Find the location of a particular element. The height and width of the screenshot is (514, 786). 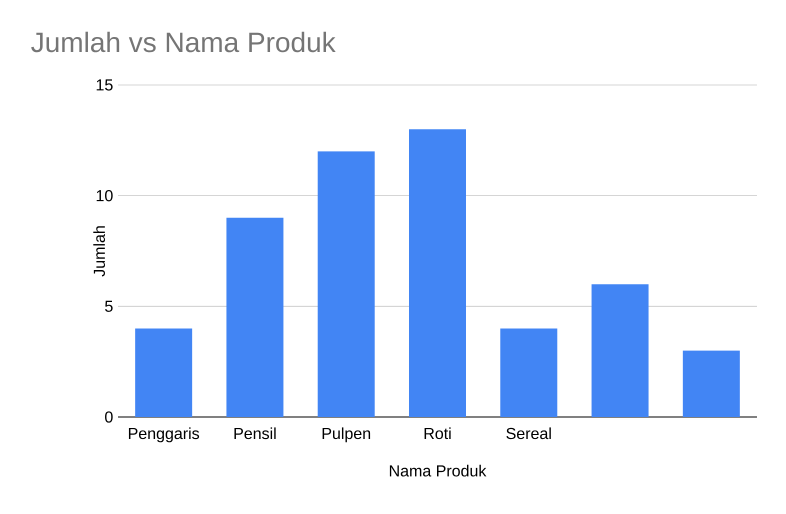

x-tick-label: Sereal is located at coordinates (528, 433).